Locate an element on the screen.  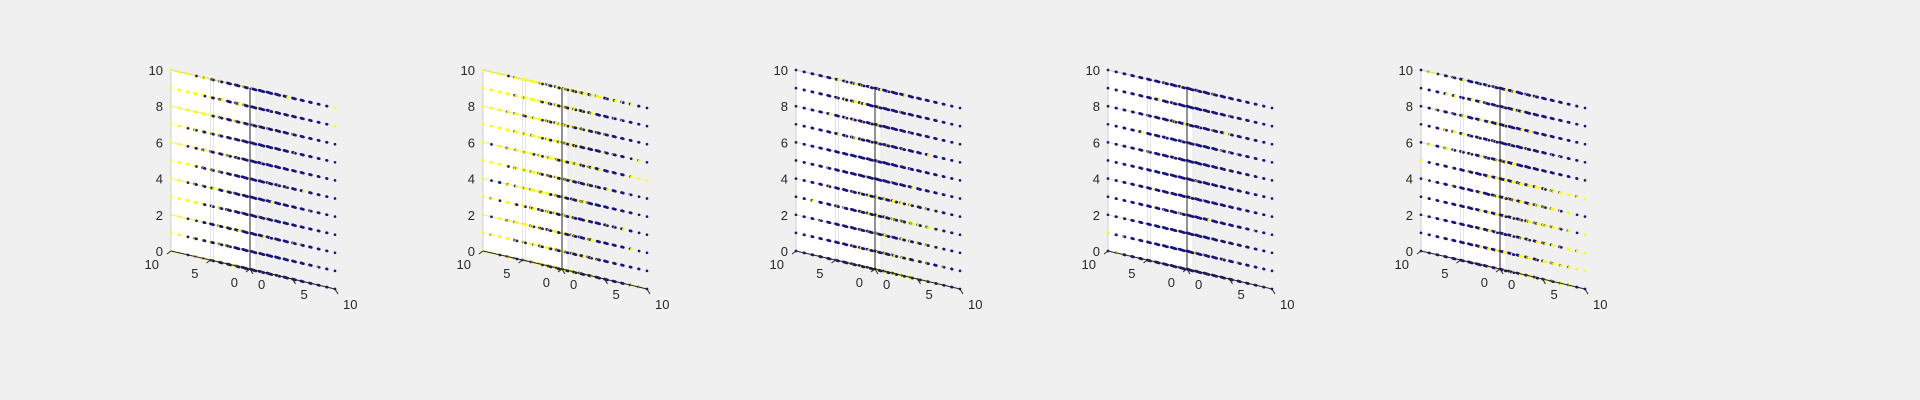
z-tick-label: 6 is located at coordinates (471, 142).